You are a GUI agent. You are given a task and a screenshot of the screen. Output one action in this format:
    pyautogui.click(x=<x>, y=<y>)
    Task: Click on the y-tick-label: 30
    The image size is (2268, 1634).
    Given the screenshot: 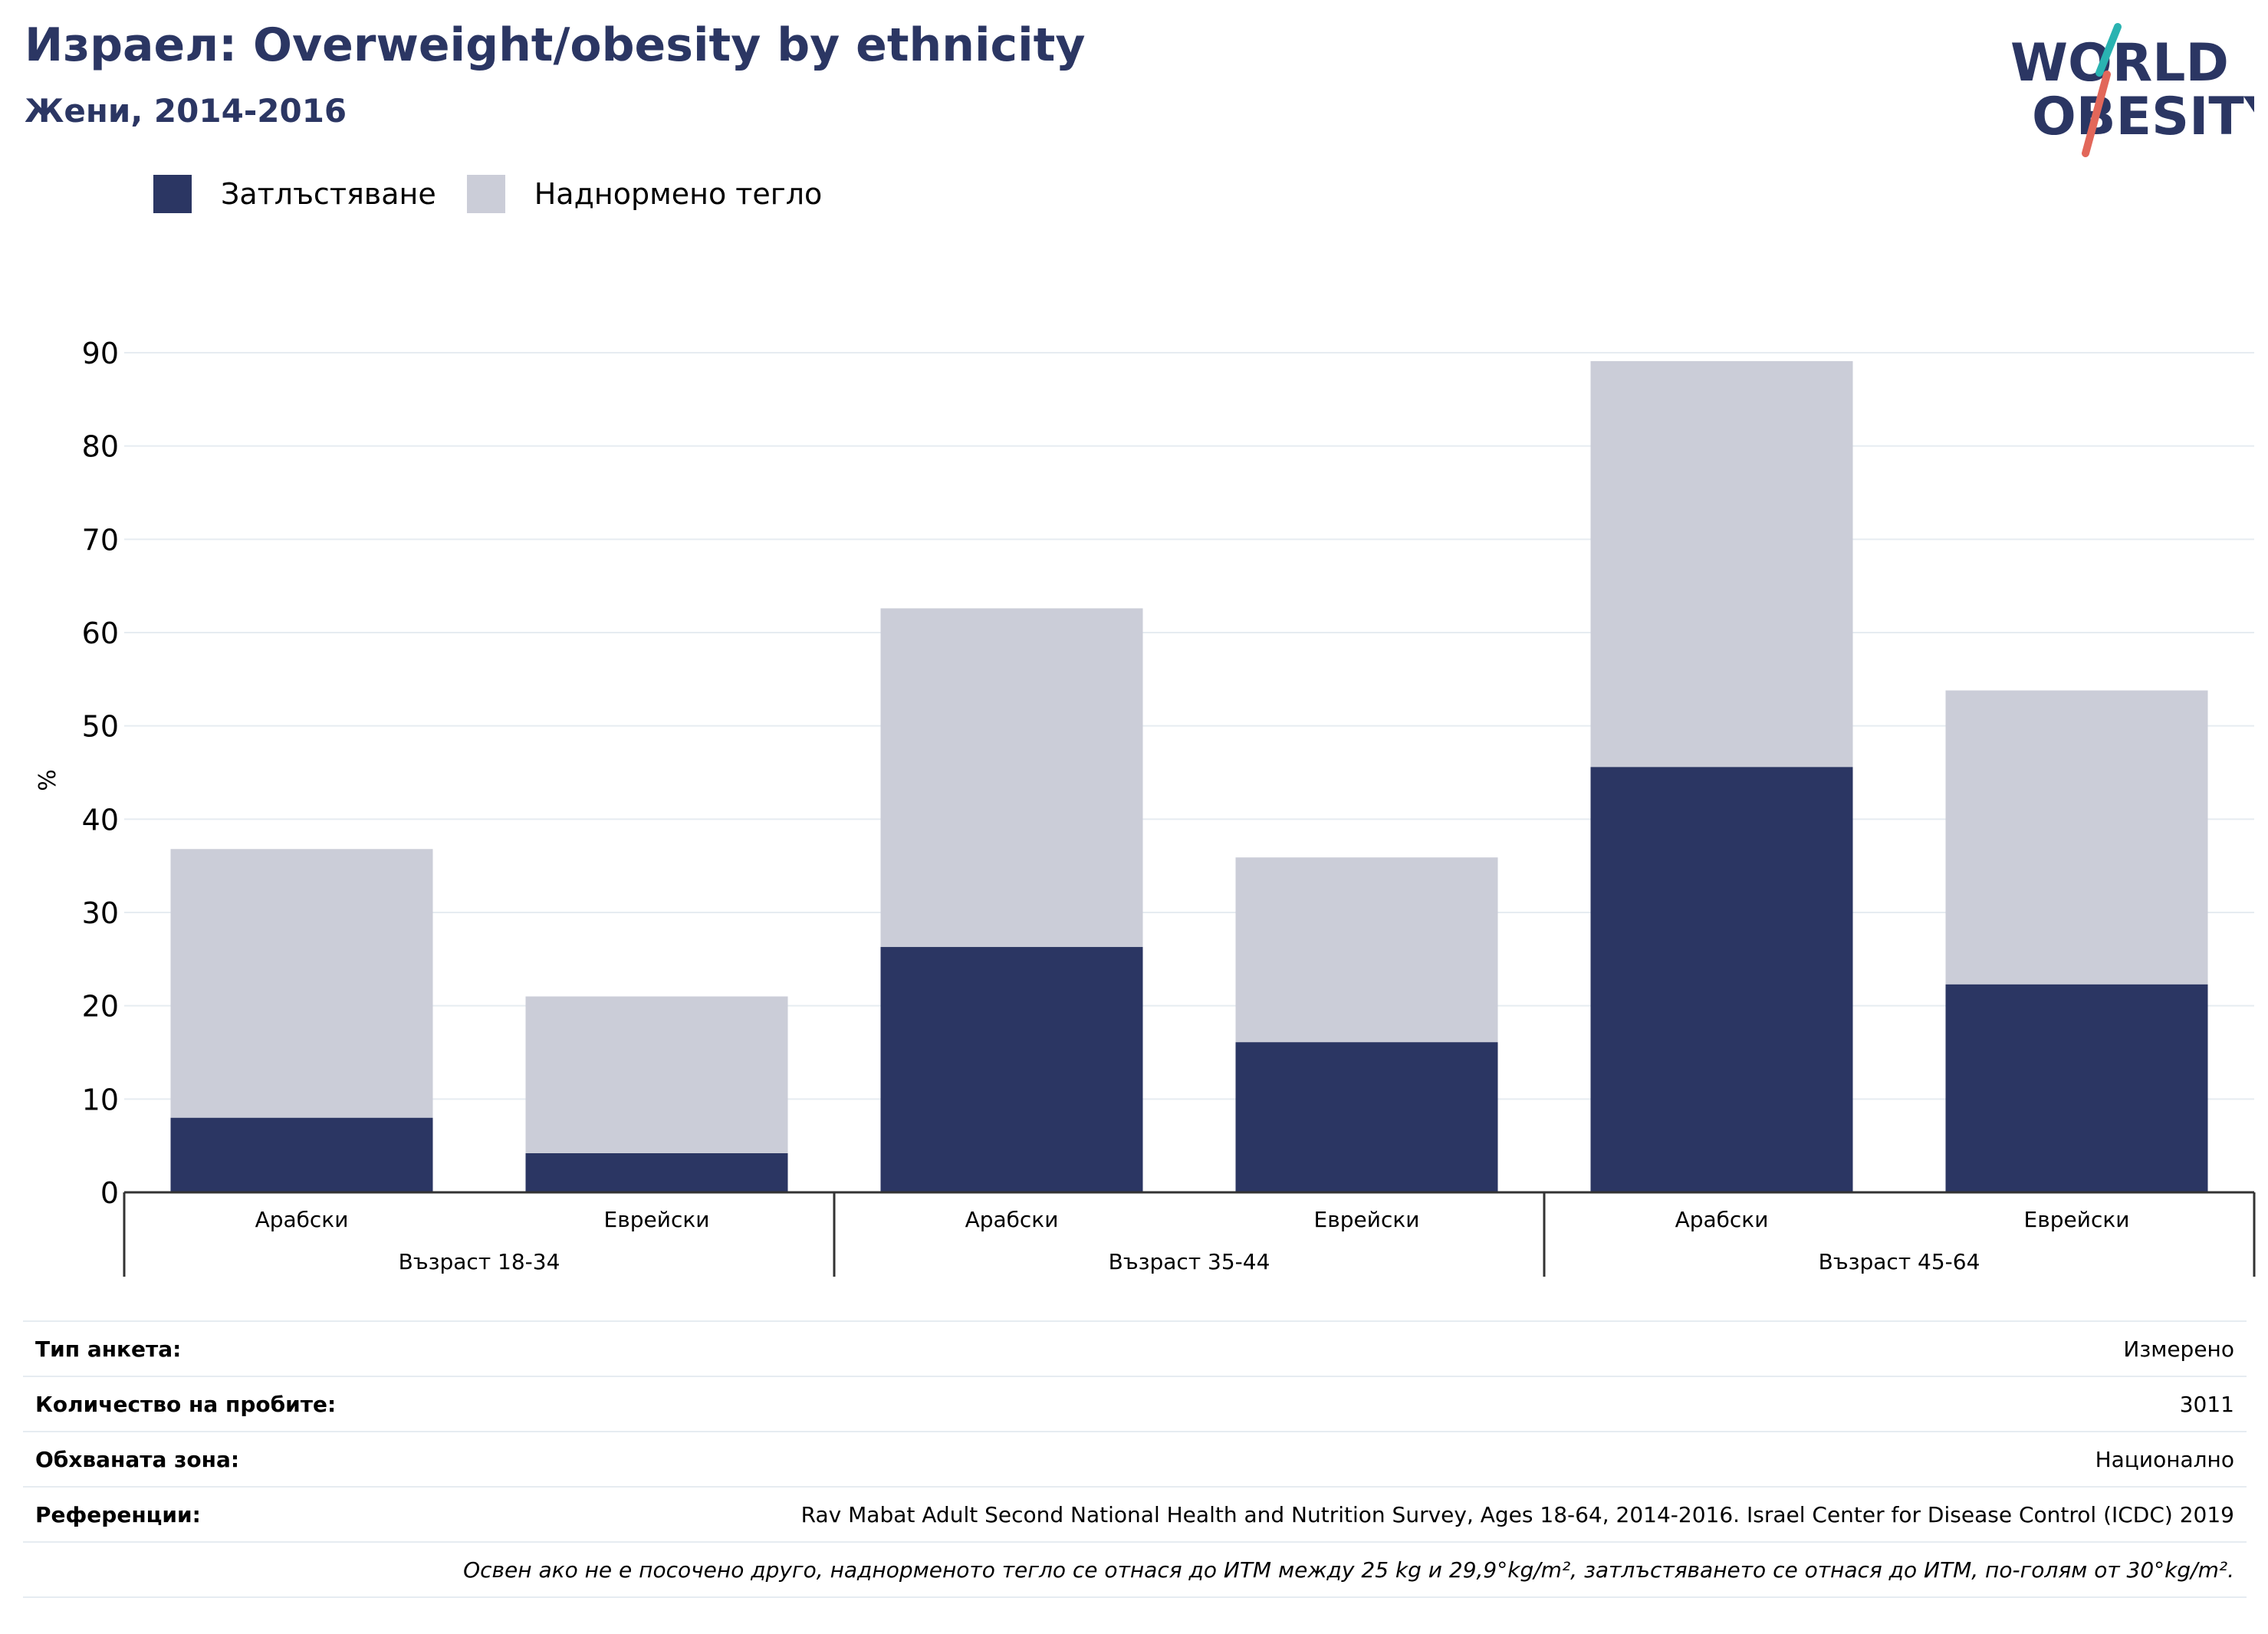 What is the action you would take?
    pyautogui.click(x=100, y=913)
    